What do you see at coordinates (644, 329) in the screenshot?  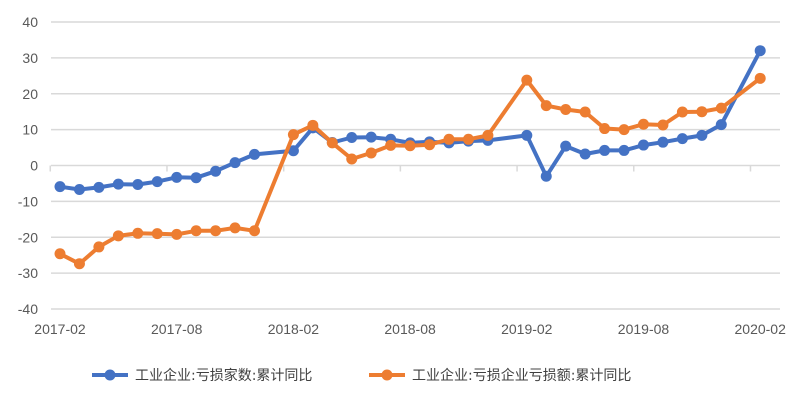 I see `x-tick-label: 2019-08` at bounding box center [644, 329].